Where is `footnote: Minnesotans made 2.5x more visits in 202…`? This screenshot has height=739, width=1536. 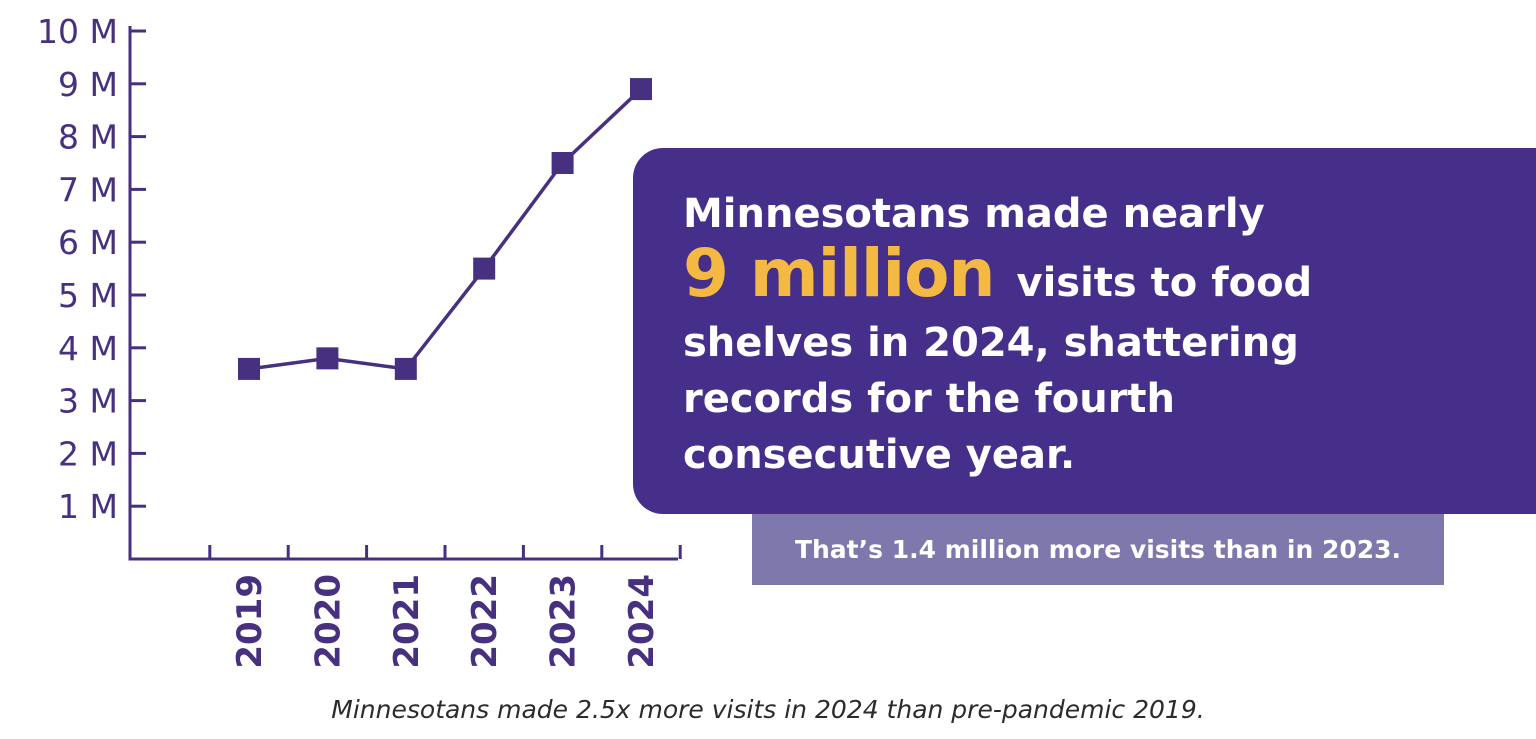 footnote: Minnesotans made 2.5x more visits in 202… is located at coordinates (768, 709).